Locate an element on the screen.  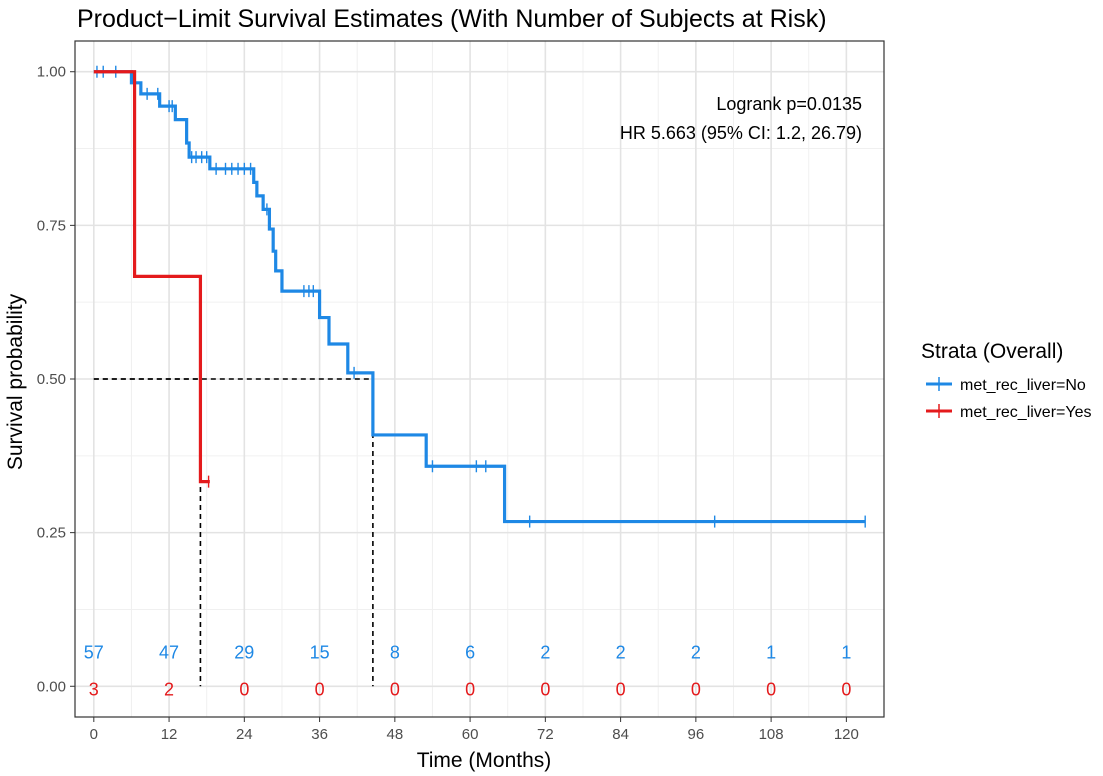
x-tick-label: 120 is located at coordinates (846, 734).